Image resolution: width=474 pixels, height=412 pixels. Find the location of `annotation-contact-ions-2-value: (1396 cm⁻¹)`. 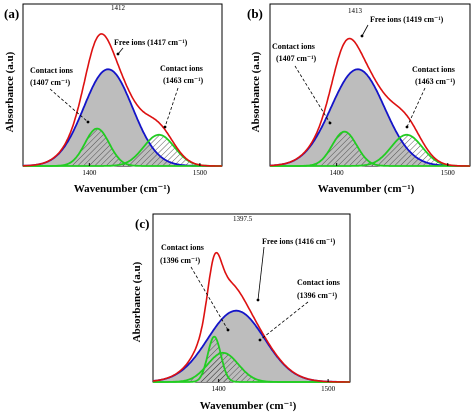

annotation-contact-ions-2-value: (1396 cm⁻¹) is located at coordinates (317, 295).